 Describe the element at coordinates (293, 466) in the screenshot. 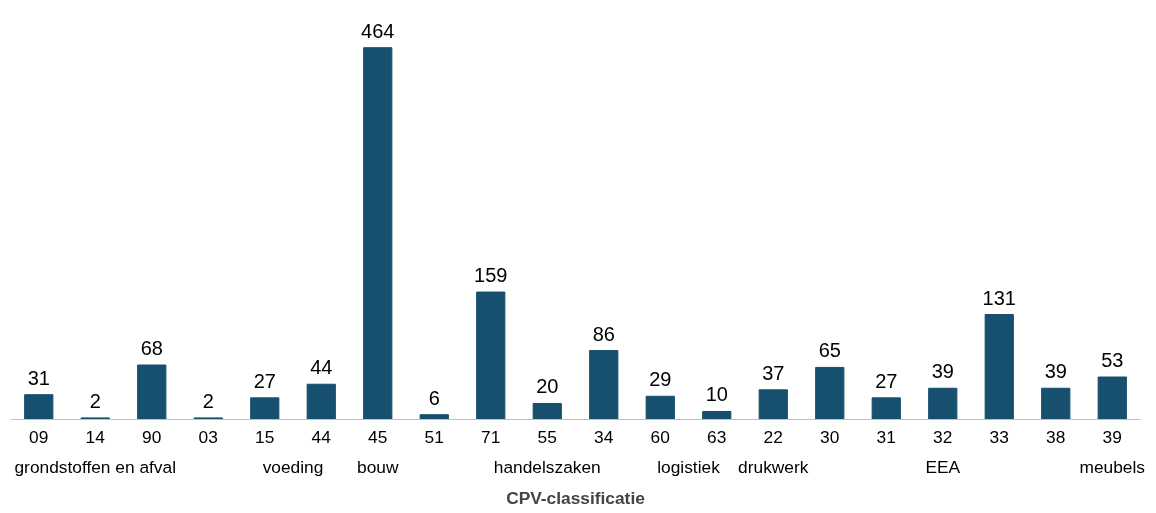

I see `text: voeding` at that location.